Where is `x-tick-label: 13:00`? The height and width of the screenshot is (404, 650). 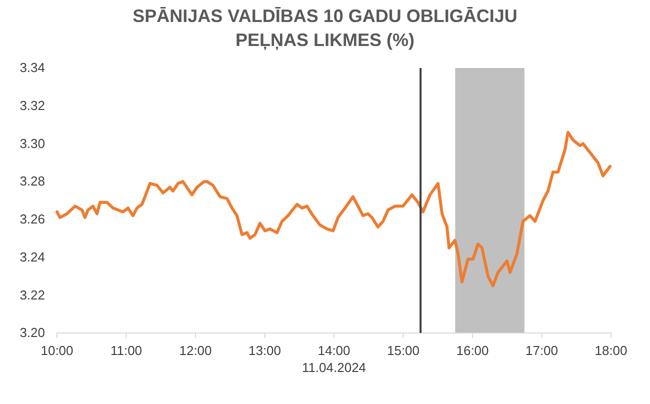
x-tick-label: 13:00 is located at coordinates (265, 350).